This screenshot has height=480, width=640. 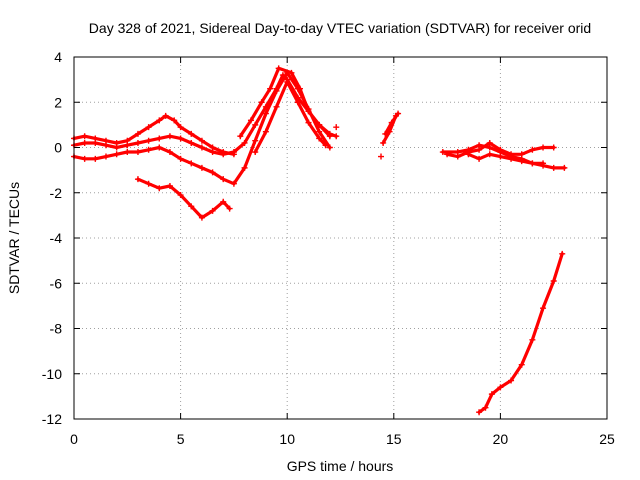 I want to click on y-tick-label: -6, so click(x=56, y=283).